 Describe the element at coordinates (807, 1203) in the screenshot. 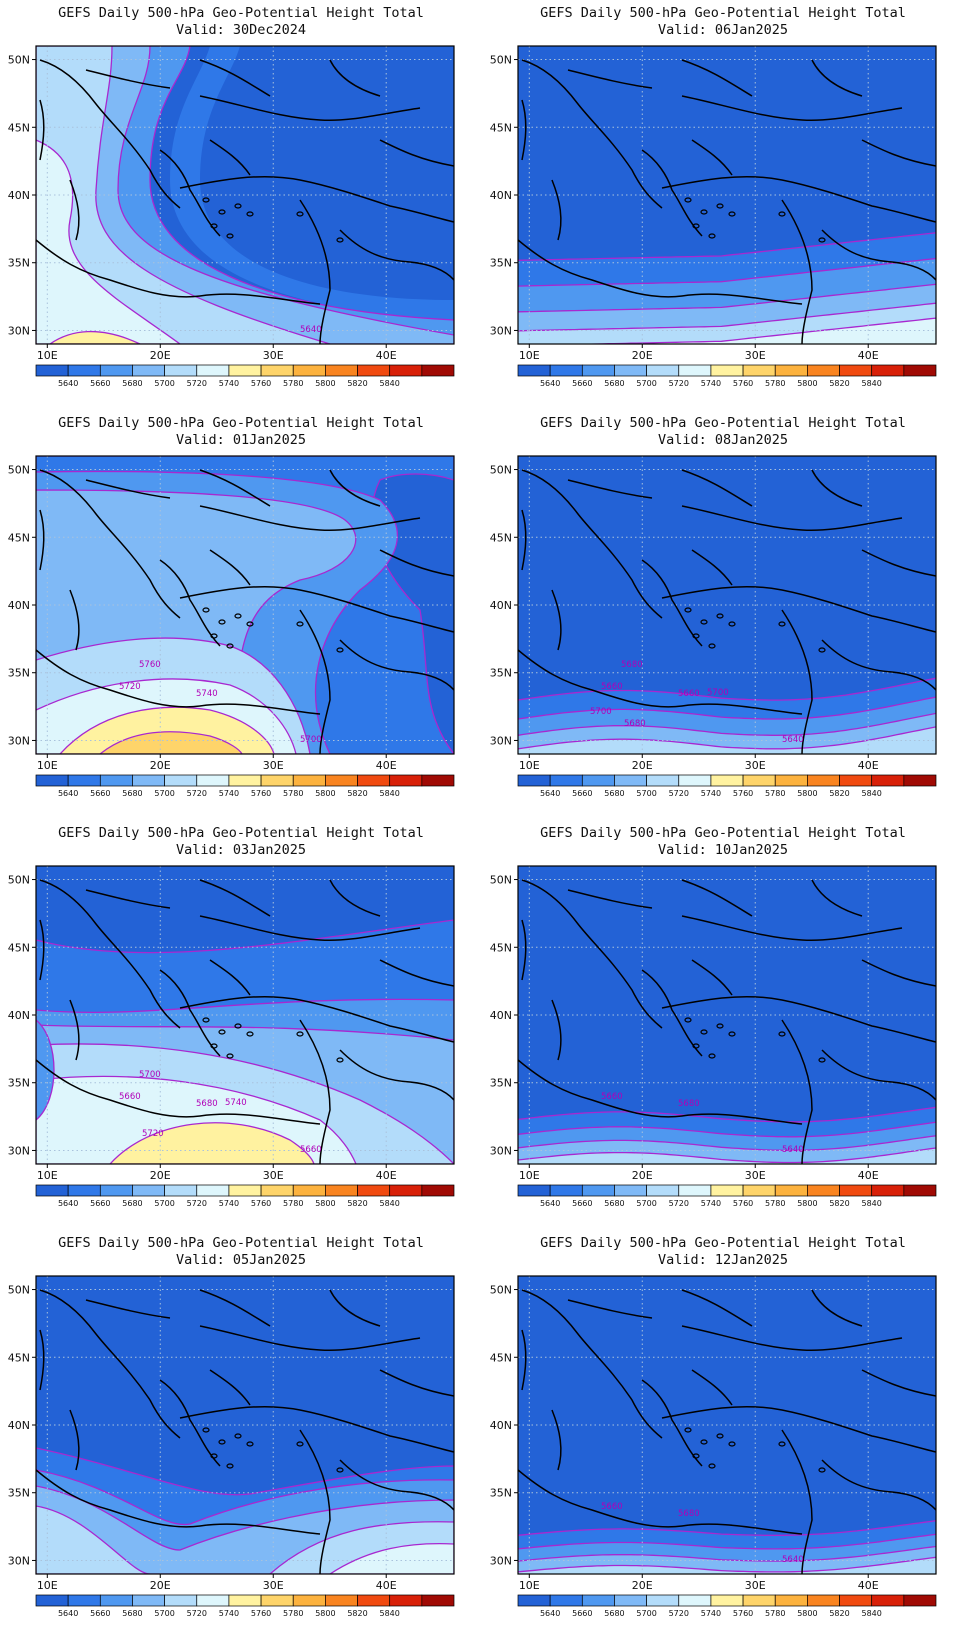

I see `colorbar-label: 5800` at that location.